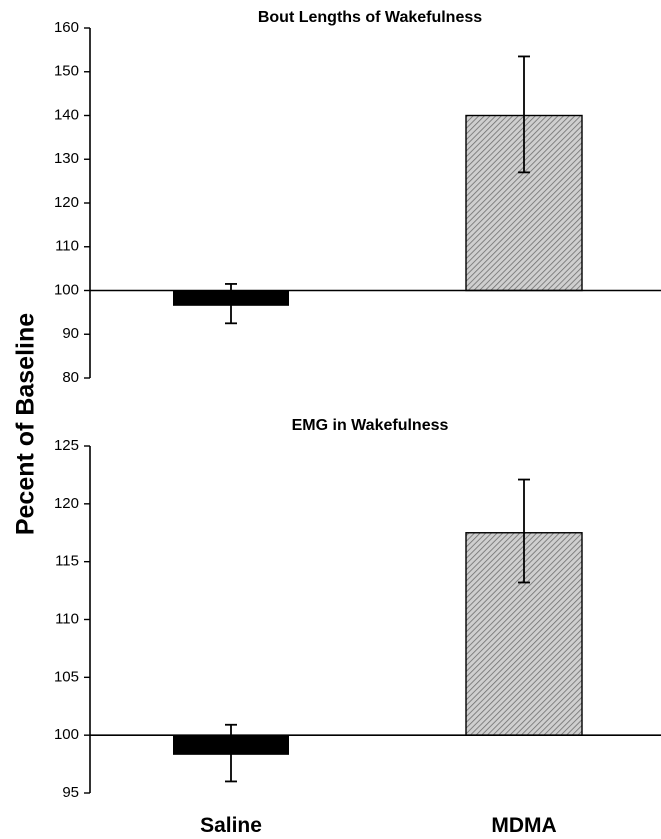  Describe the element at coordinates (66, 27) in the screenshot. I see `y-tick-label: 160` at that location.